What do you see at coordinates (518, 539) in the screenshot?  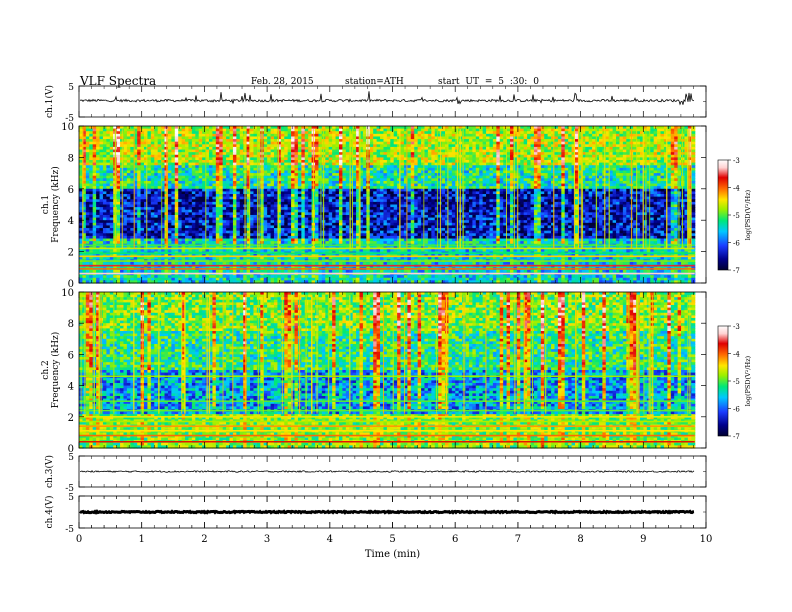 I see `x-tick-label: 7` at bounding box center [518, 539].